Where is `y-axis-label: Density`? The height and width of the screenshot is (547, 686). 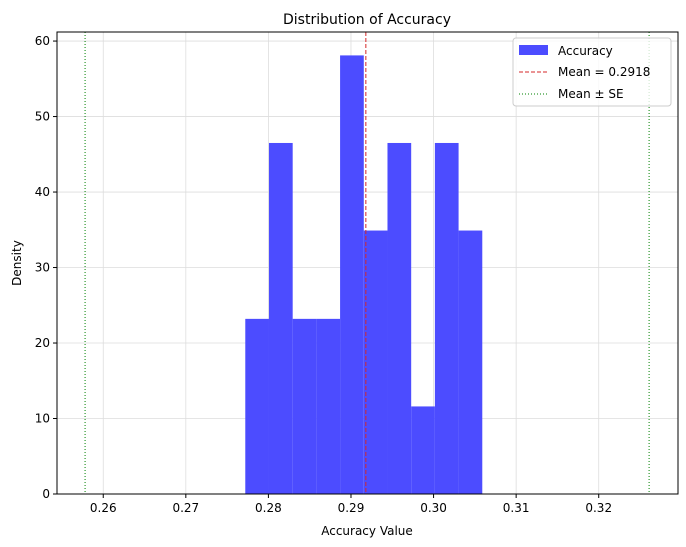
y-axis-label: Density is located at coordinates (17, 263).